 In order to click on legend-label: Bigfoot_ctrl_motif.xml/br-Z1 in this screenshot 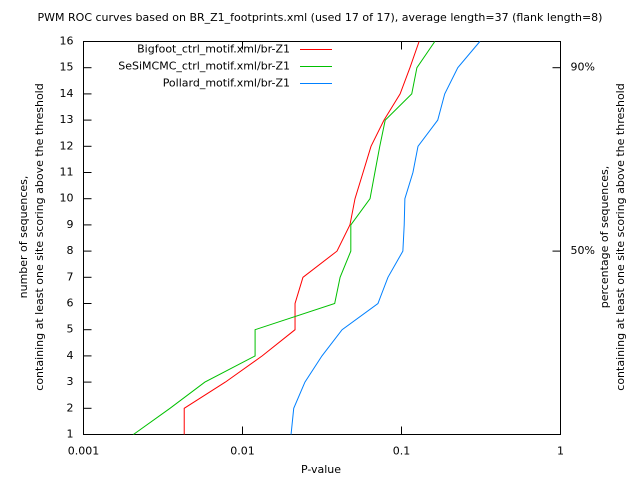, I will do `click(213, 49)`.